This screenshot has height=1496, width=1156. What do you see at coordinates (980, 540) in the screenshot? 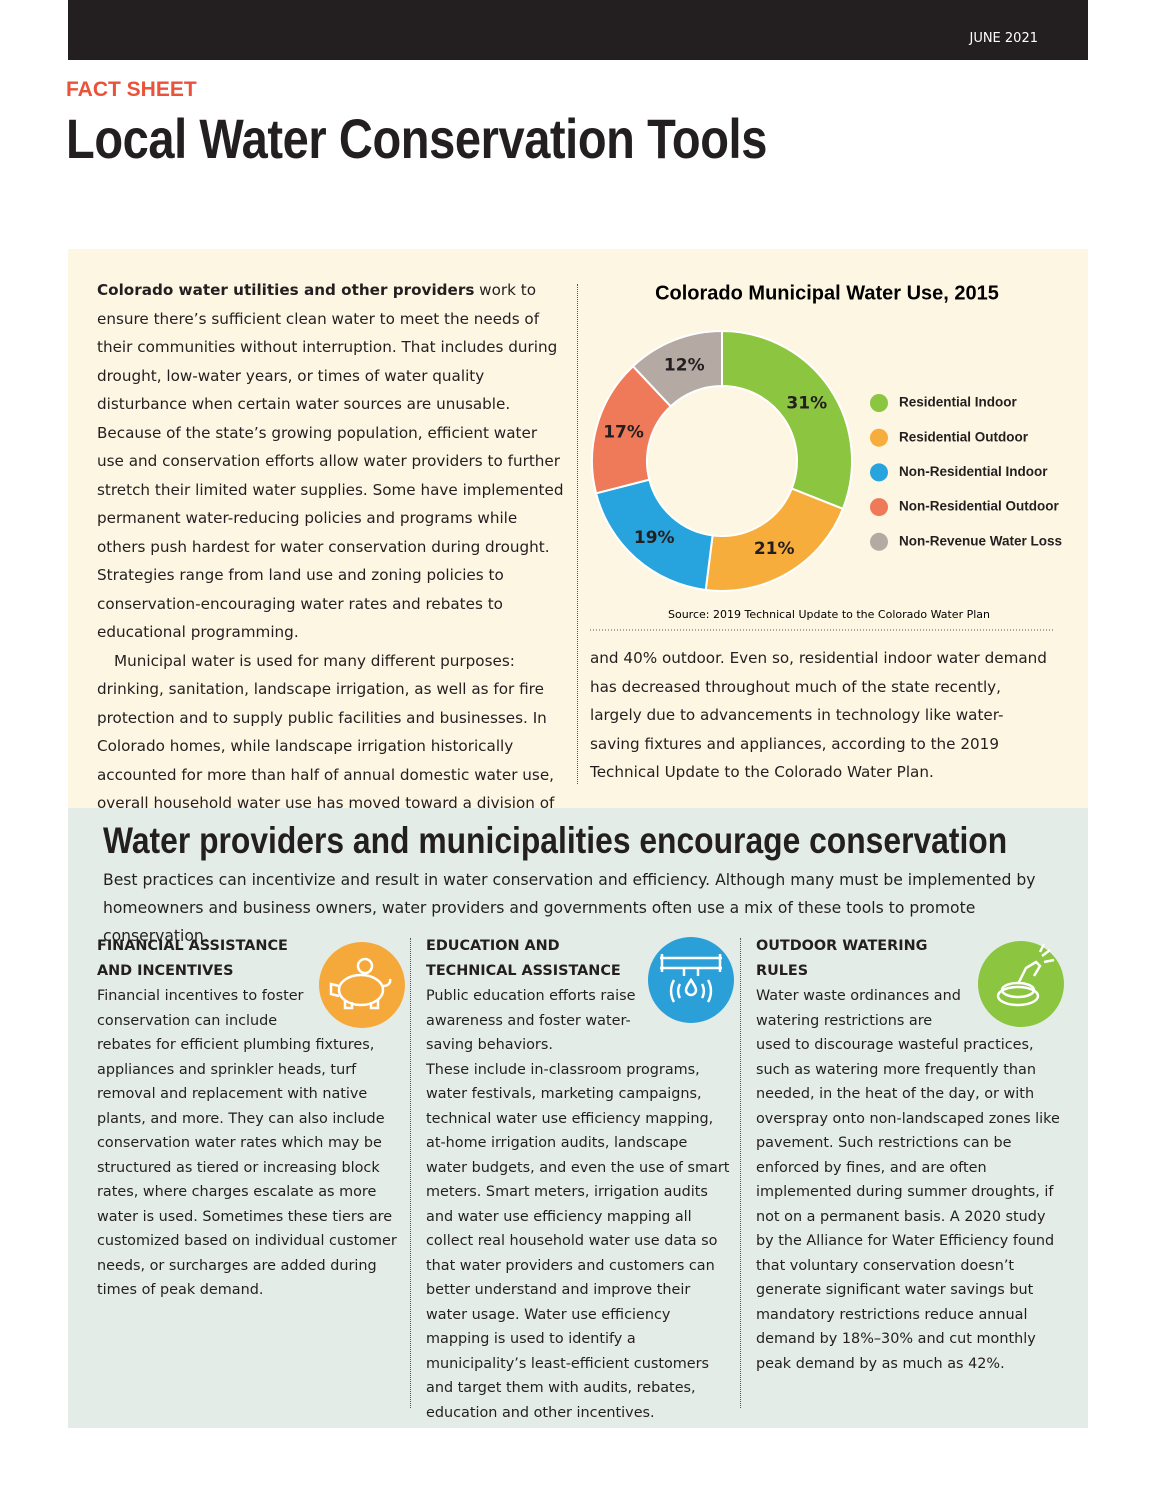
I see `legend-label: Non-Revenue Water Loss` at bounding box center [980, 540].